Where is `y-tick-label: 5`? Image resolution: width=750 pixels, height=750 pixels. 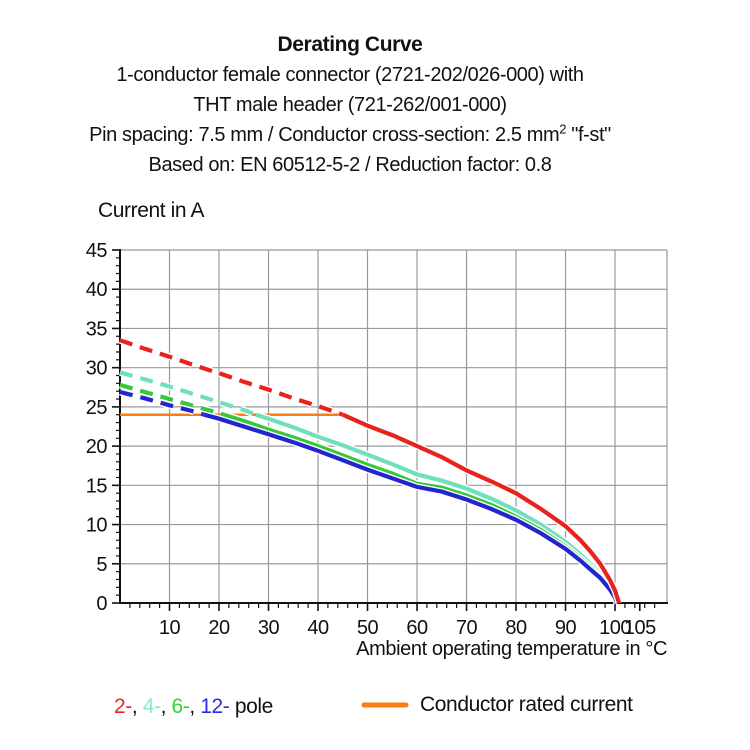 y-tick-label: 5 is located at coordinates (101, 565).